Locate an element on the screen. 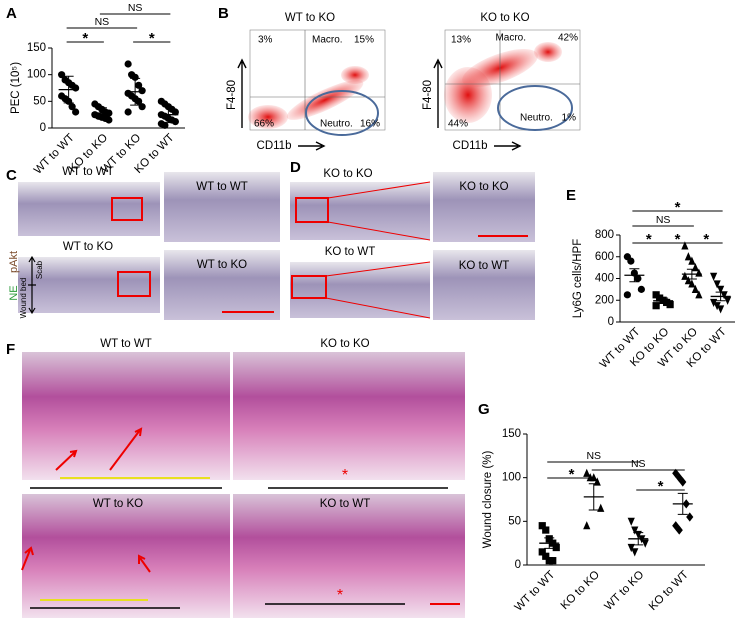  region-label: Scab is located at coordinates (39, 269).